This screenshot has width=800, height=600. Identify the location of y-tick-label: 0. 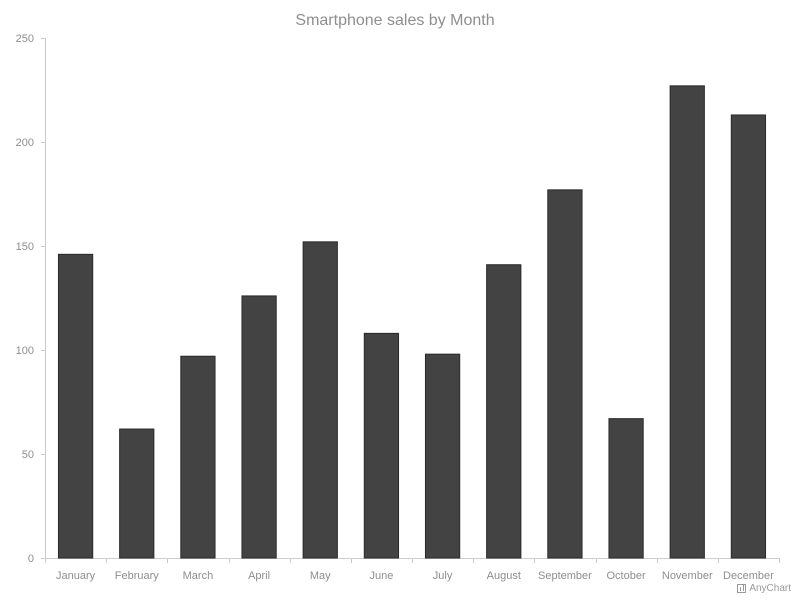
(31, 559).